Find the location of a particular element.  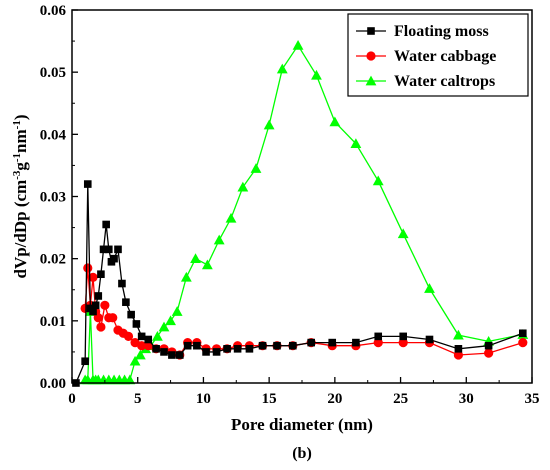

legend: Floating moss Water cabbage Water caltrops is located at coordinates (438, 55).